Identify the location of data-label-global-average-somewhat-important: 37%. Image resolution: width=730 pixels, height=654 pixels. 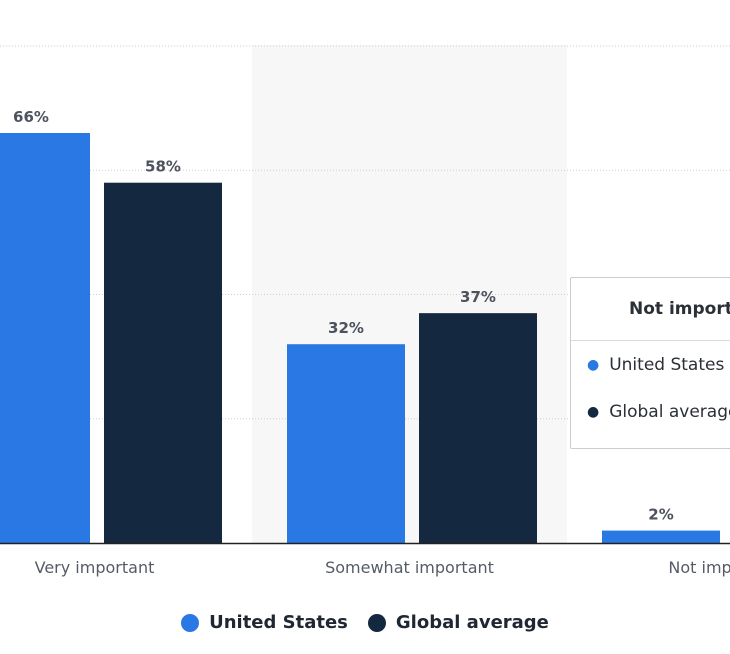
(478, 297).